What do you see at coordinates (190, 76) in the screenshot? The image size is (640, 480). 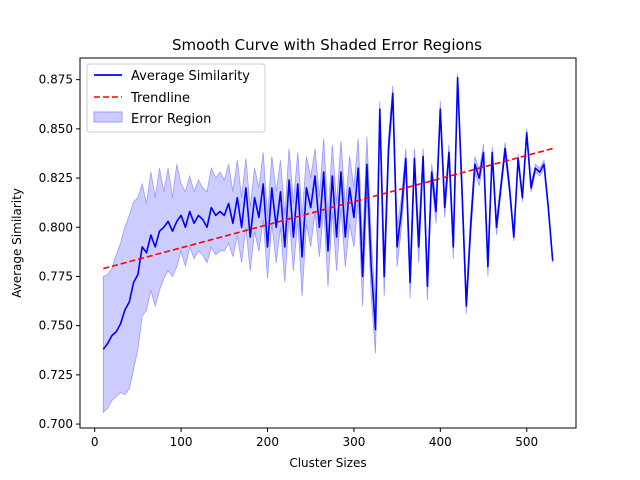 I see `legend-average-label: Average Similarity` at bounding box center [190, 76].